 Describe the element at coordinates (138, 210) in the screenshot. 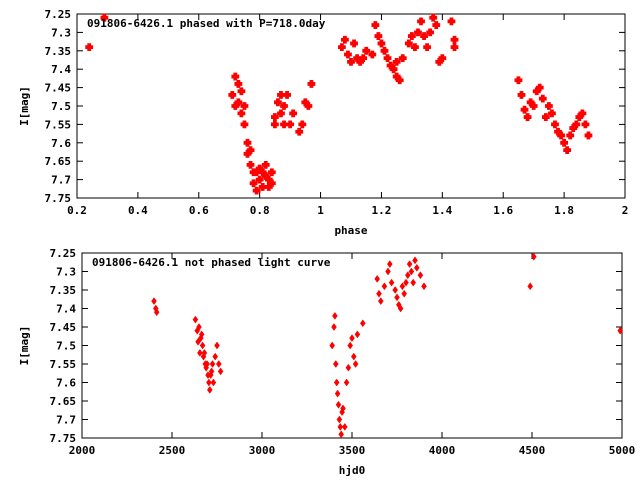

I see `phased-x-tick-label: 0.4` at that location.